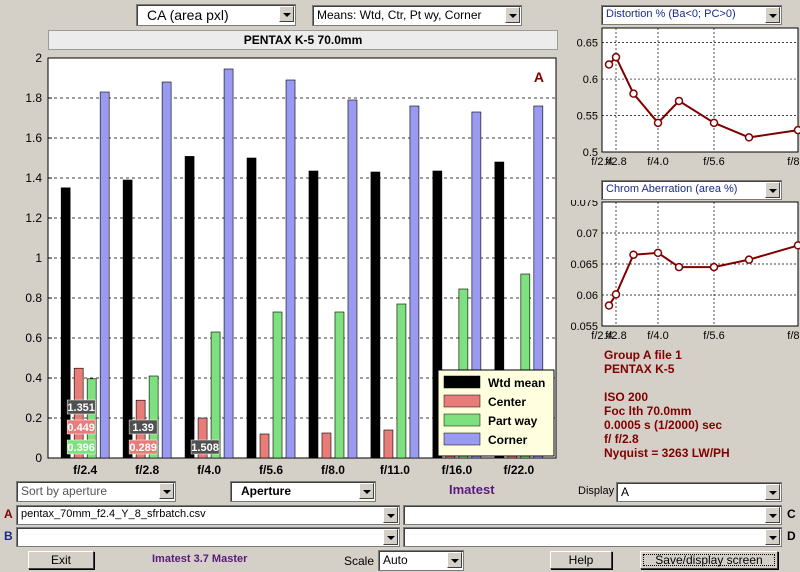  I want to click on exit-button: Exit, so click(61, 560).